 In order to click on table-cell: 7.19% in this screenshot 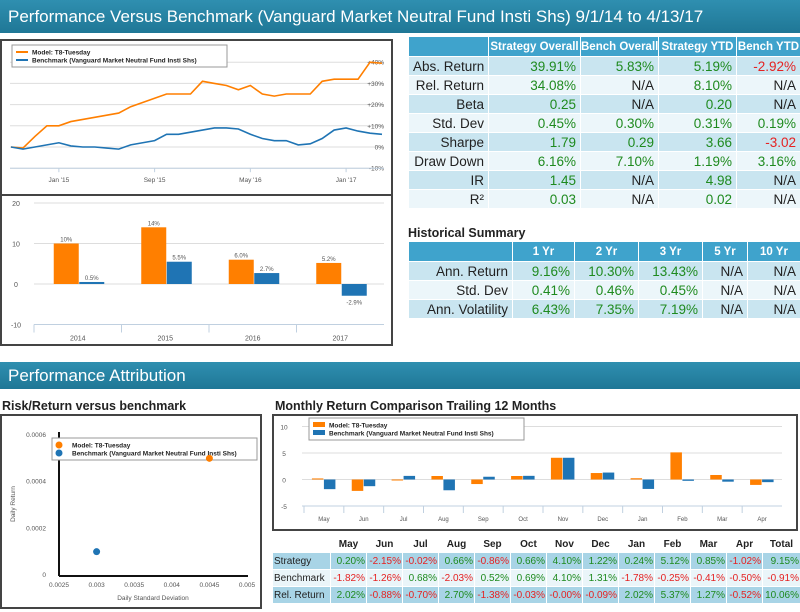, I will do `click(671, 309)`.